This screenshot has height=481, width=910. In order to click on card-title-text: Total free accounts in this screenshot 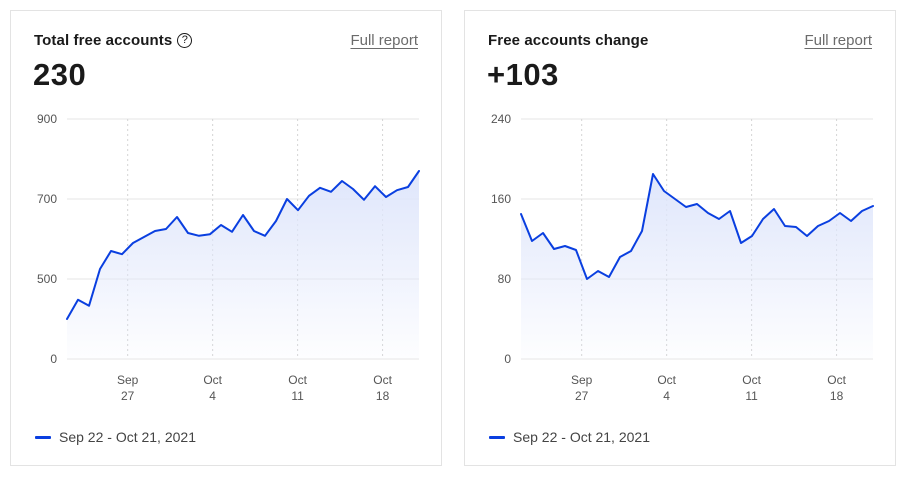, I will do `click(103, 40)`.